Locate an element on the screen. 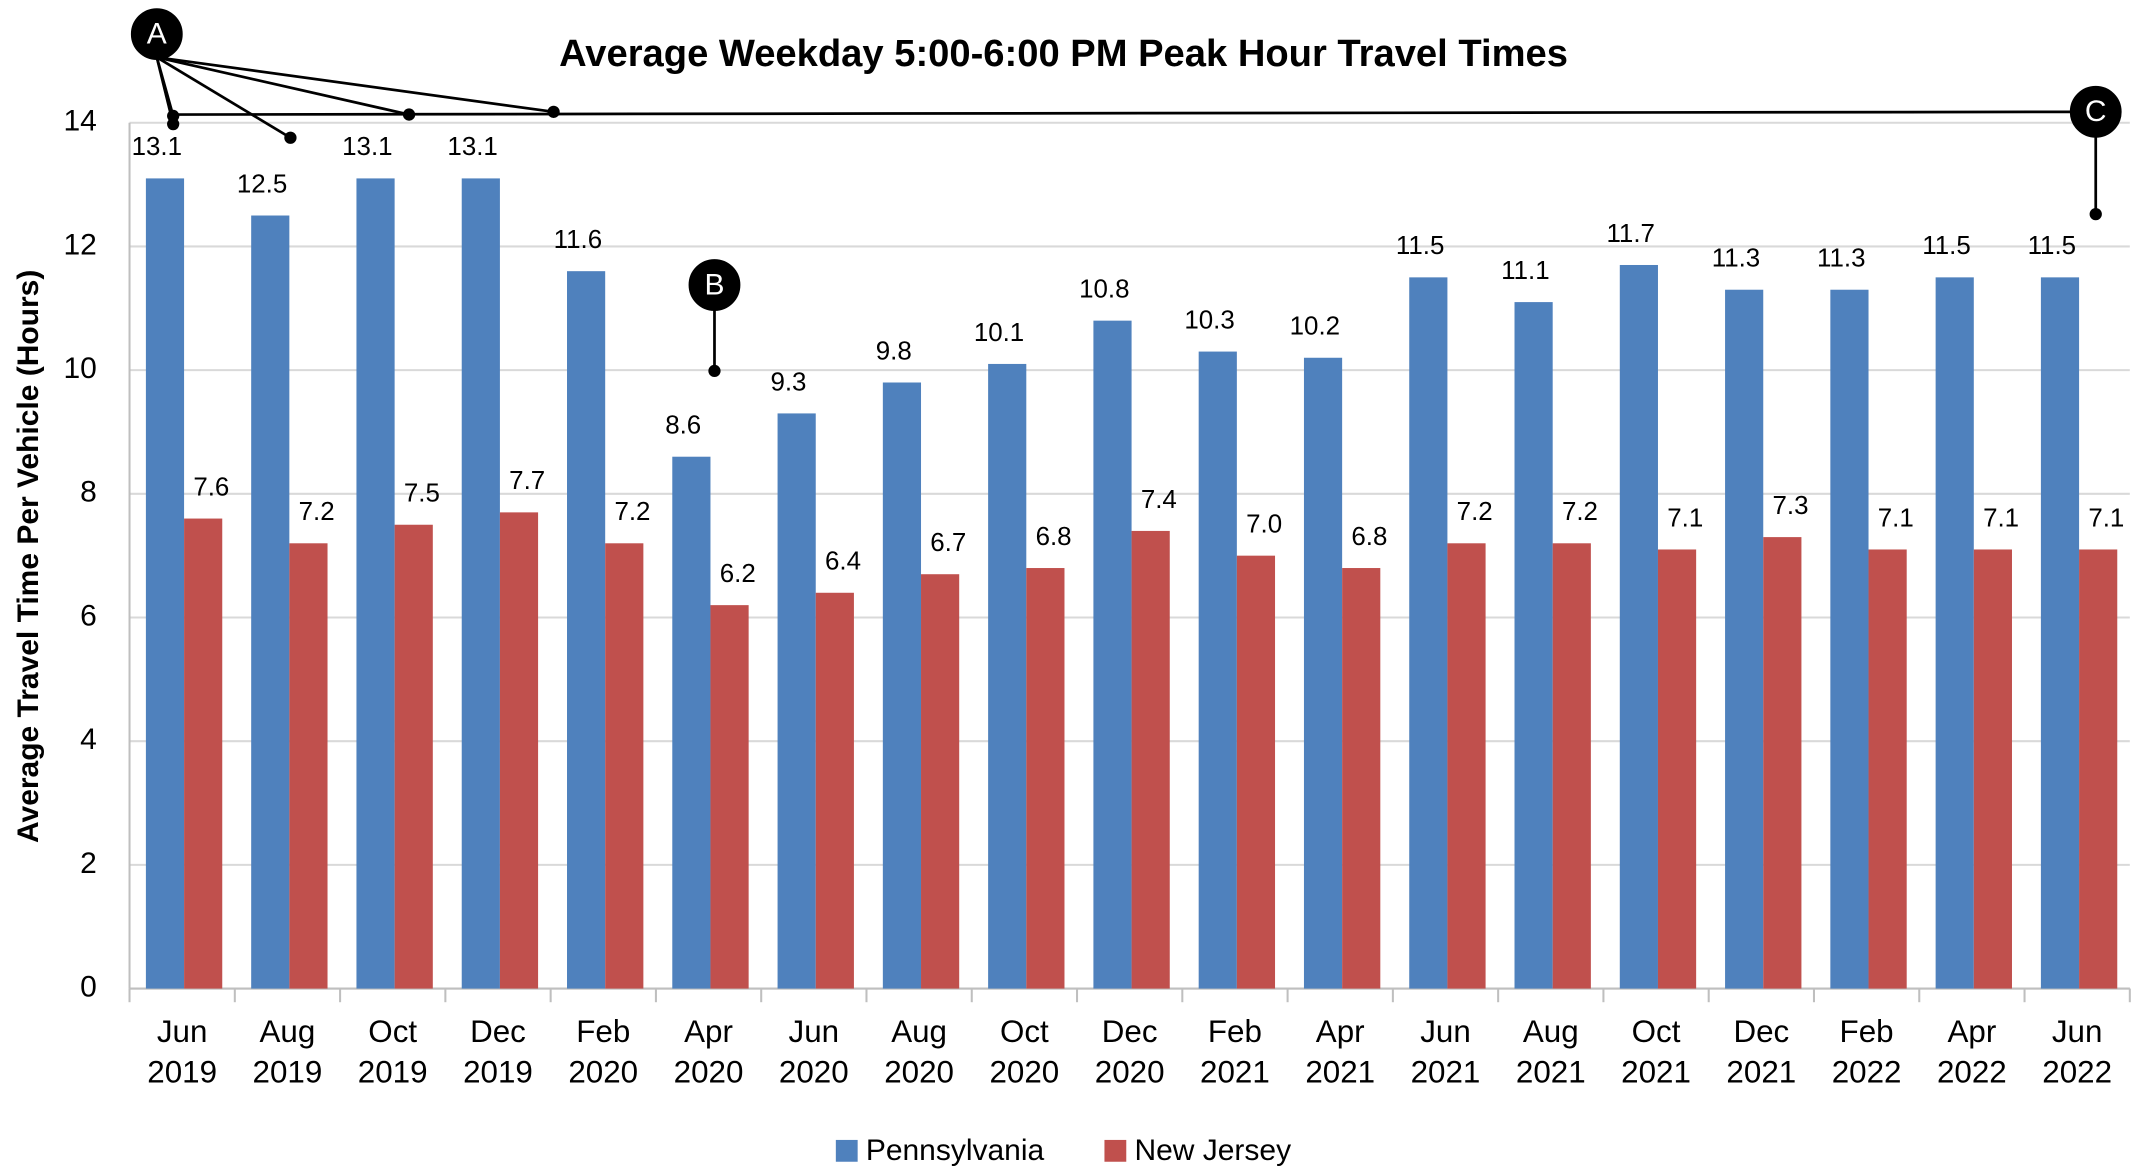 This screenshot has height=1169, width=2138. value-label: 11.6 is located at coordinates (578, 240).